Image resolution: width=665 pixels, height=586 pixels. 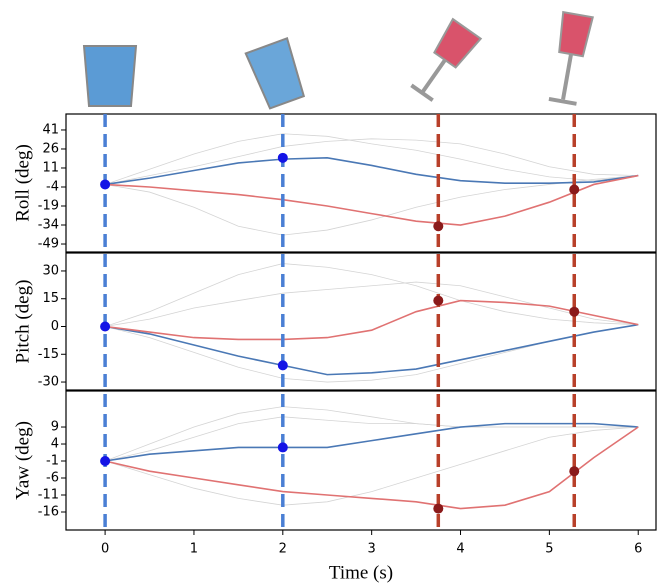 What do you see at coordinates (48, 225) in the screenshot?
I see `y-tick-label: -34` at bounding box center [48, 225].